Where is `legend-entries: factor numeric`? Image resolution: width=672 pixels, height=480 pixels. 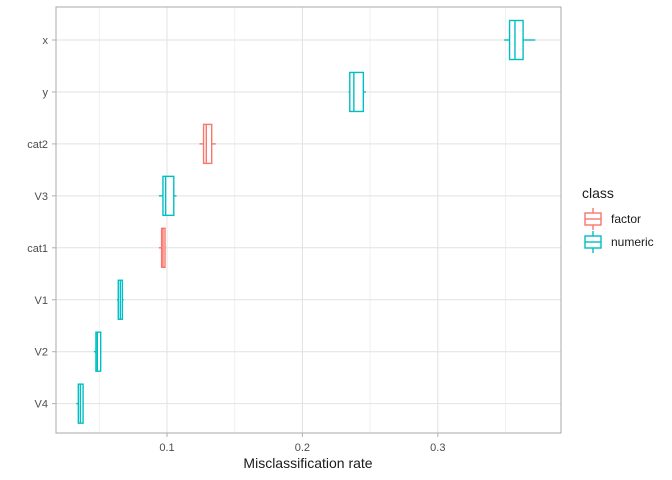
legend-entries: factor numeric is located at coordinates (619, 230).